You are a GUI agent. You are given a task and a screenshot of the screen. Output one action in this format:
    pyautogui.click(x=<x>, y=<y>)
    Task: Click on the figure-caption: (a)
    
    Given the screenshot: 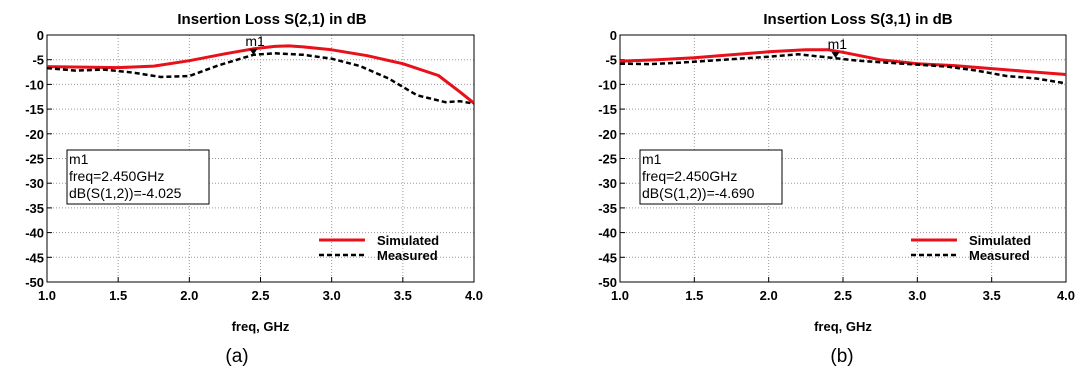 What is the action you would take?
    pyautogui.click(x=236, y=356)
    